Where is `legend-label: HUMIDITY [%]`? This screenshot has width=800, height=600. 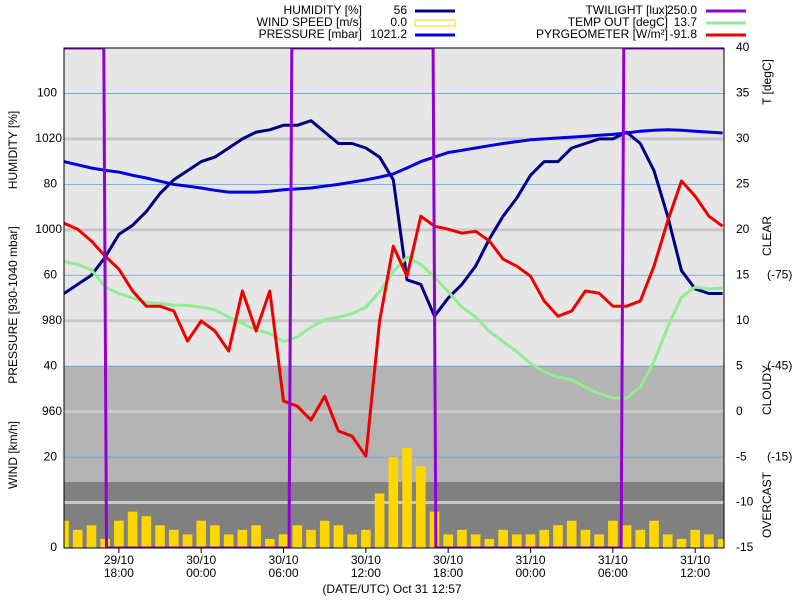 legend-label: HUMIDITY [%] is located at coordinates (323, 10).